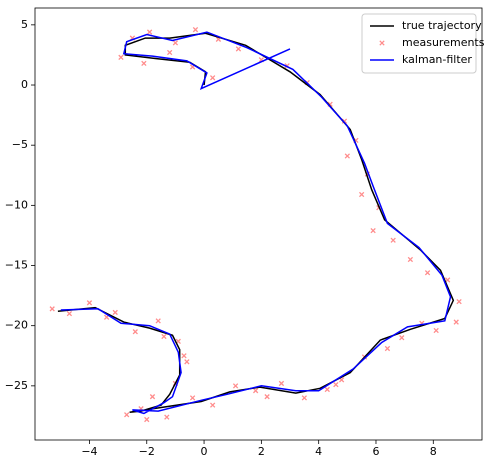 The image size is (488, 466). I want to click on legend: true trajectory measurements kalman-filter, so click(423, 43).